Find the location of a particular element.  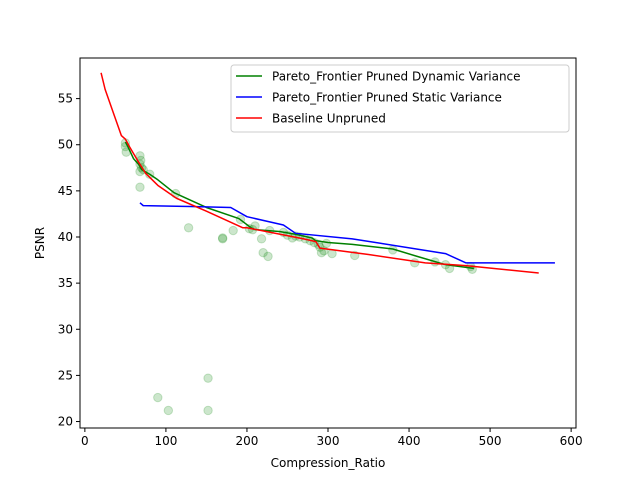

y-axis-label: PSNR is located at coordinates (40, 243).